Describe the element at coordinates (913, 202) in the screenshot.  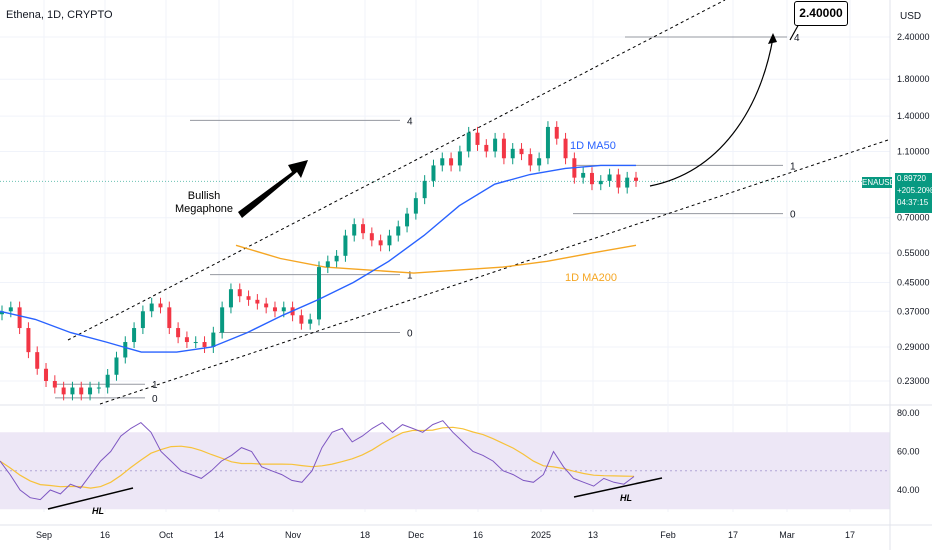
I see `countdown: 04:37:15` at that location.